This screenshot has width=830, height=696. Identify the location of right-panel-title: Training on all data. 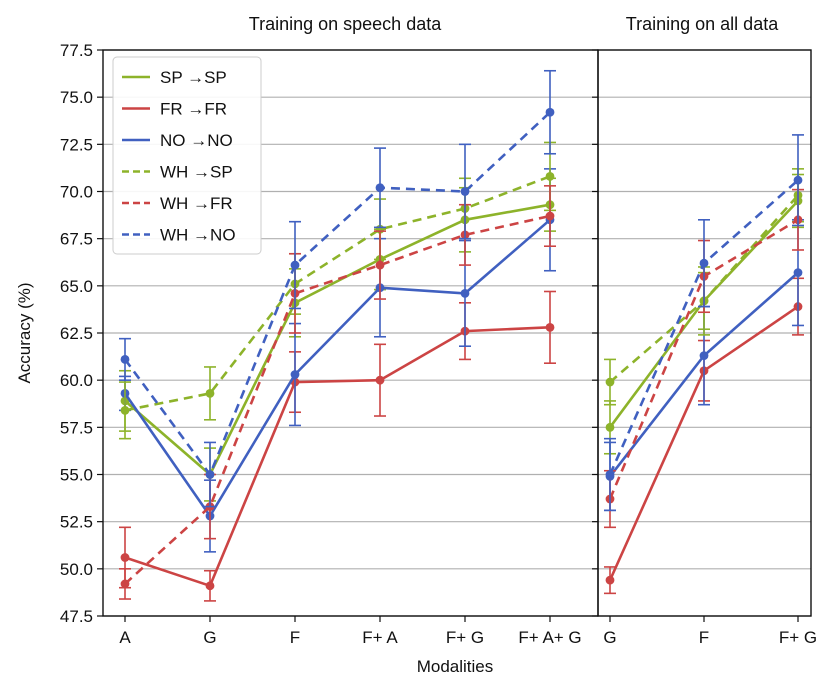
(702, 24).